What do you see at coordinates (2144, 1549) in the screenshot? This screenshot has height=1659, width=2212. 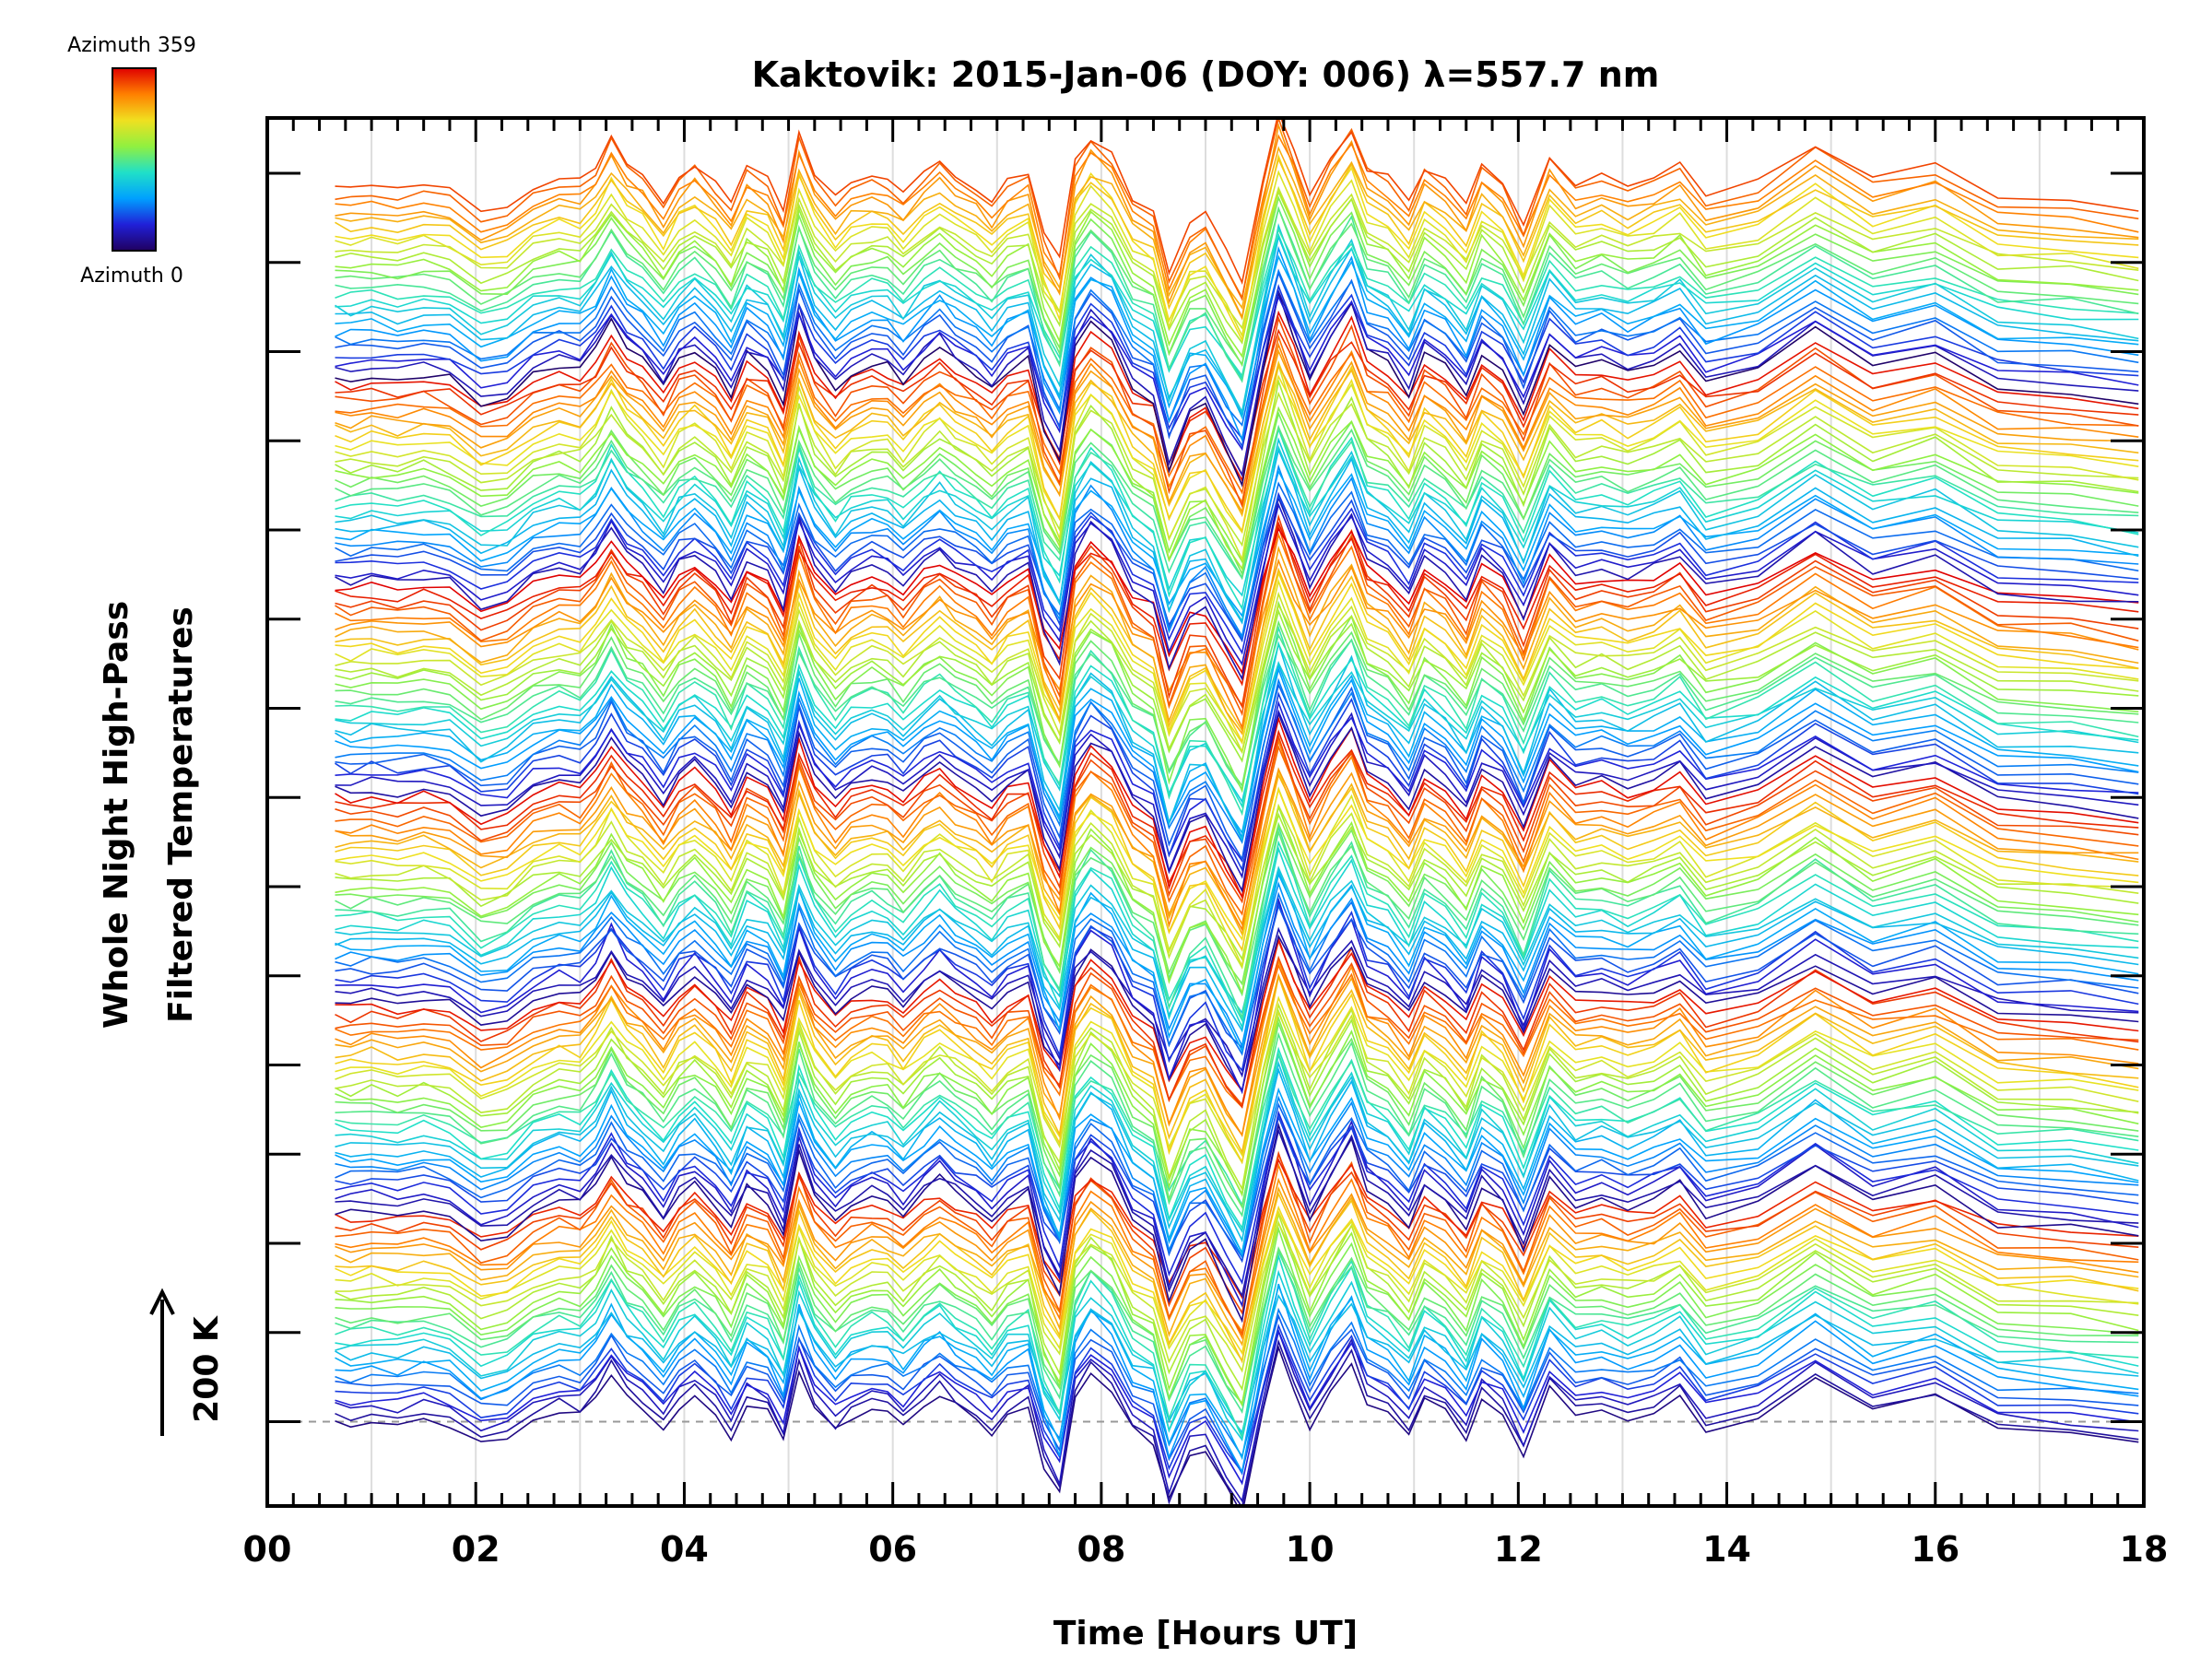 I see `x-tick-label: 18` at bounding box center [2144, 1549].